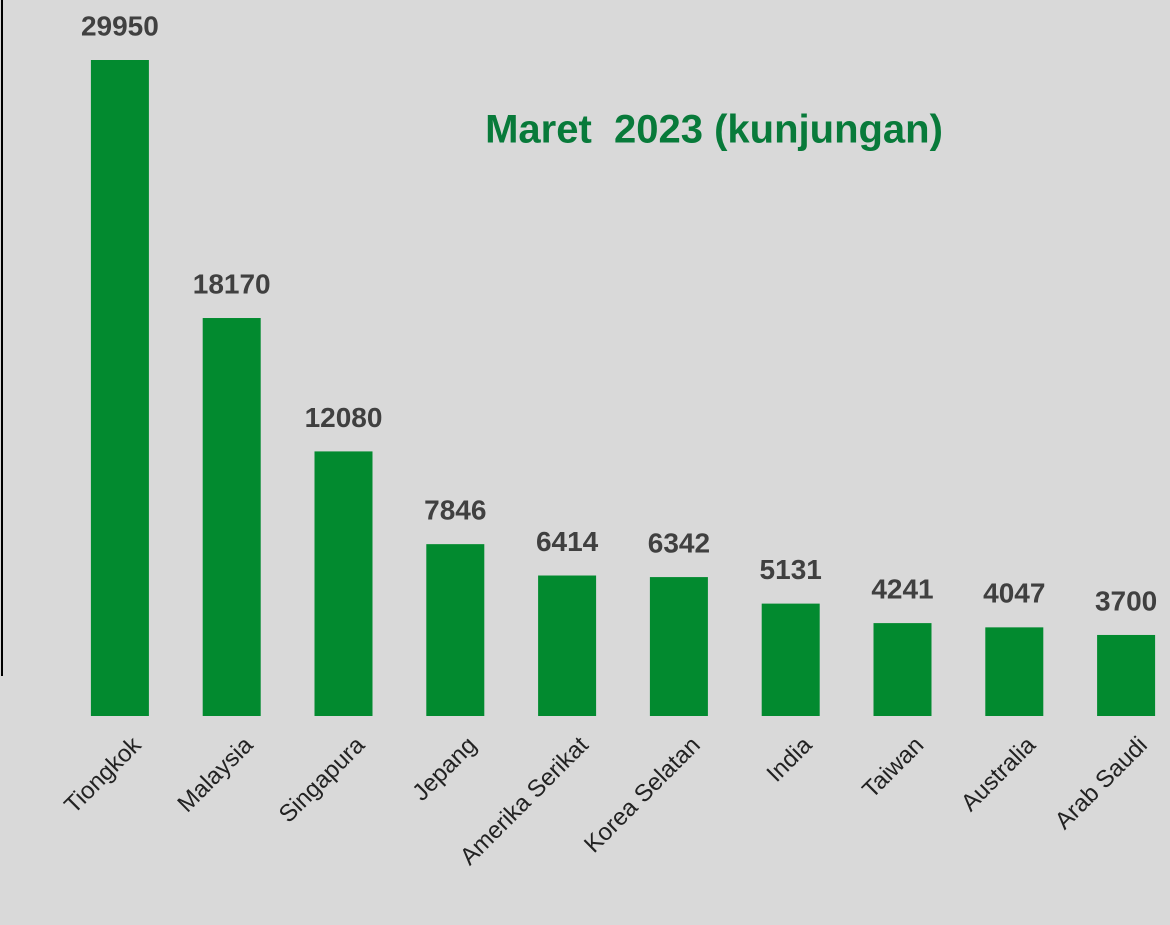 Image resolution: width=1170 pixels, height=925 pixels. What do you see at coordinates (120, 25) in the screenshot?
I see `value-label: 29950` at bounding box center [120, 25].